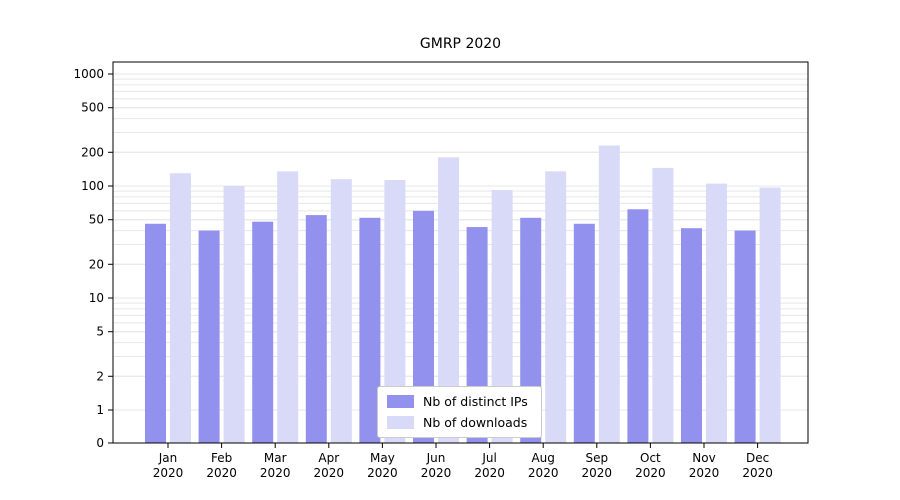 Image resolution: width=900 pixels, height=500 pixels. What do you see at coordinates (638, 326) in the screenshot?
I see `bar-ips-Oct` at bounding box center [638, 326].